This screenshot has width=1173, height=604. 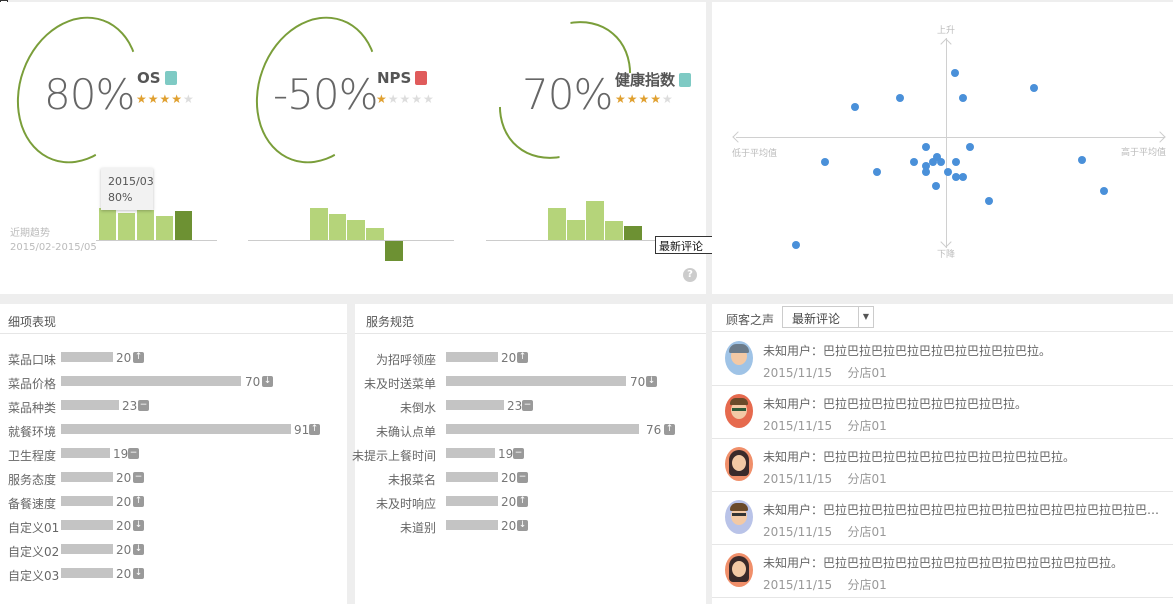 What do you see at coordinates (421, 78) in the screenshot?
I see `nps-tag` at bounding box center [421, 78].